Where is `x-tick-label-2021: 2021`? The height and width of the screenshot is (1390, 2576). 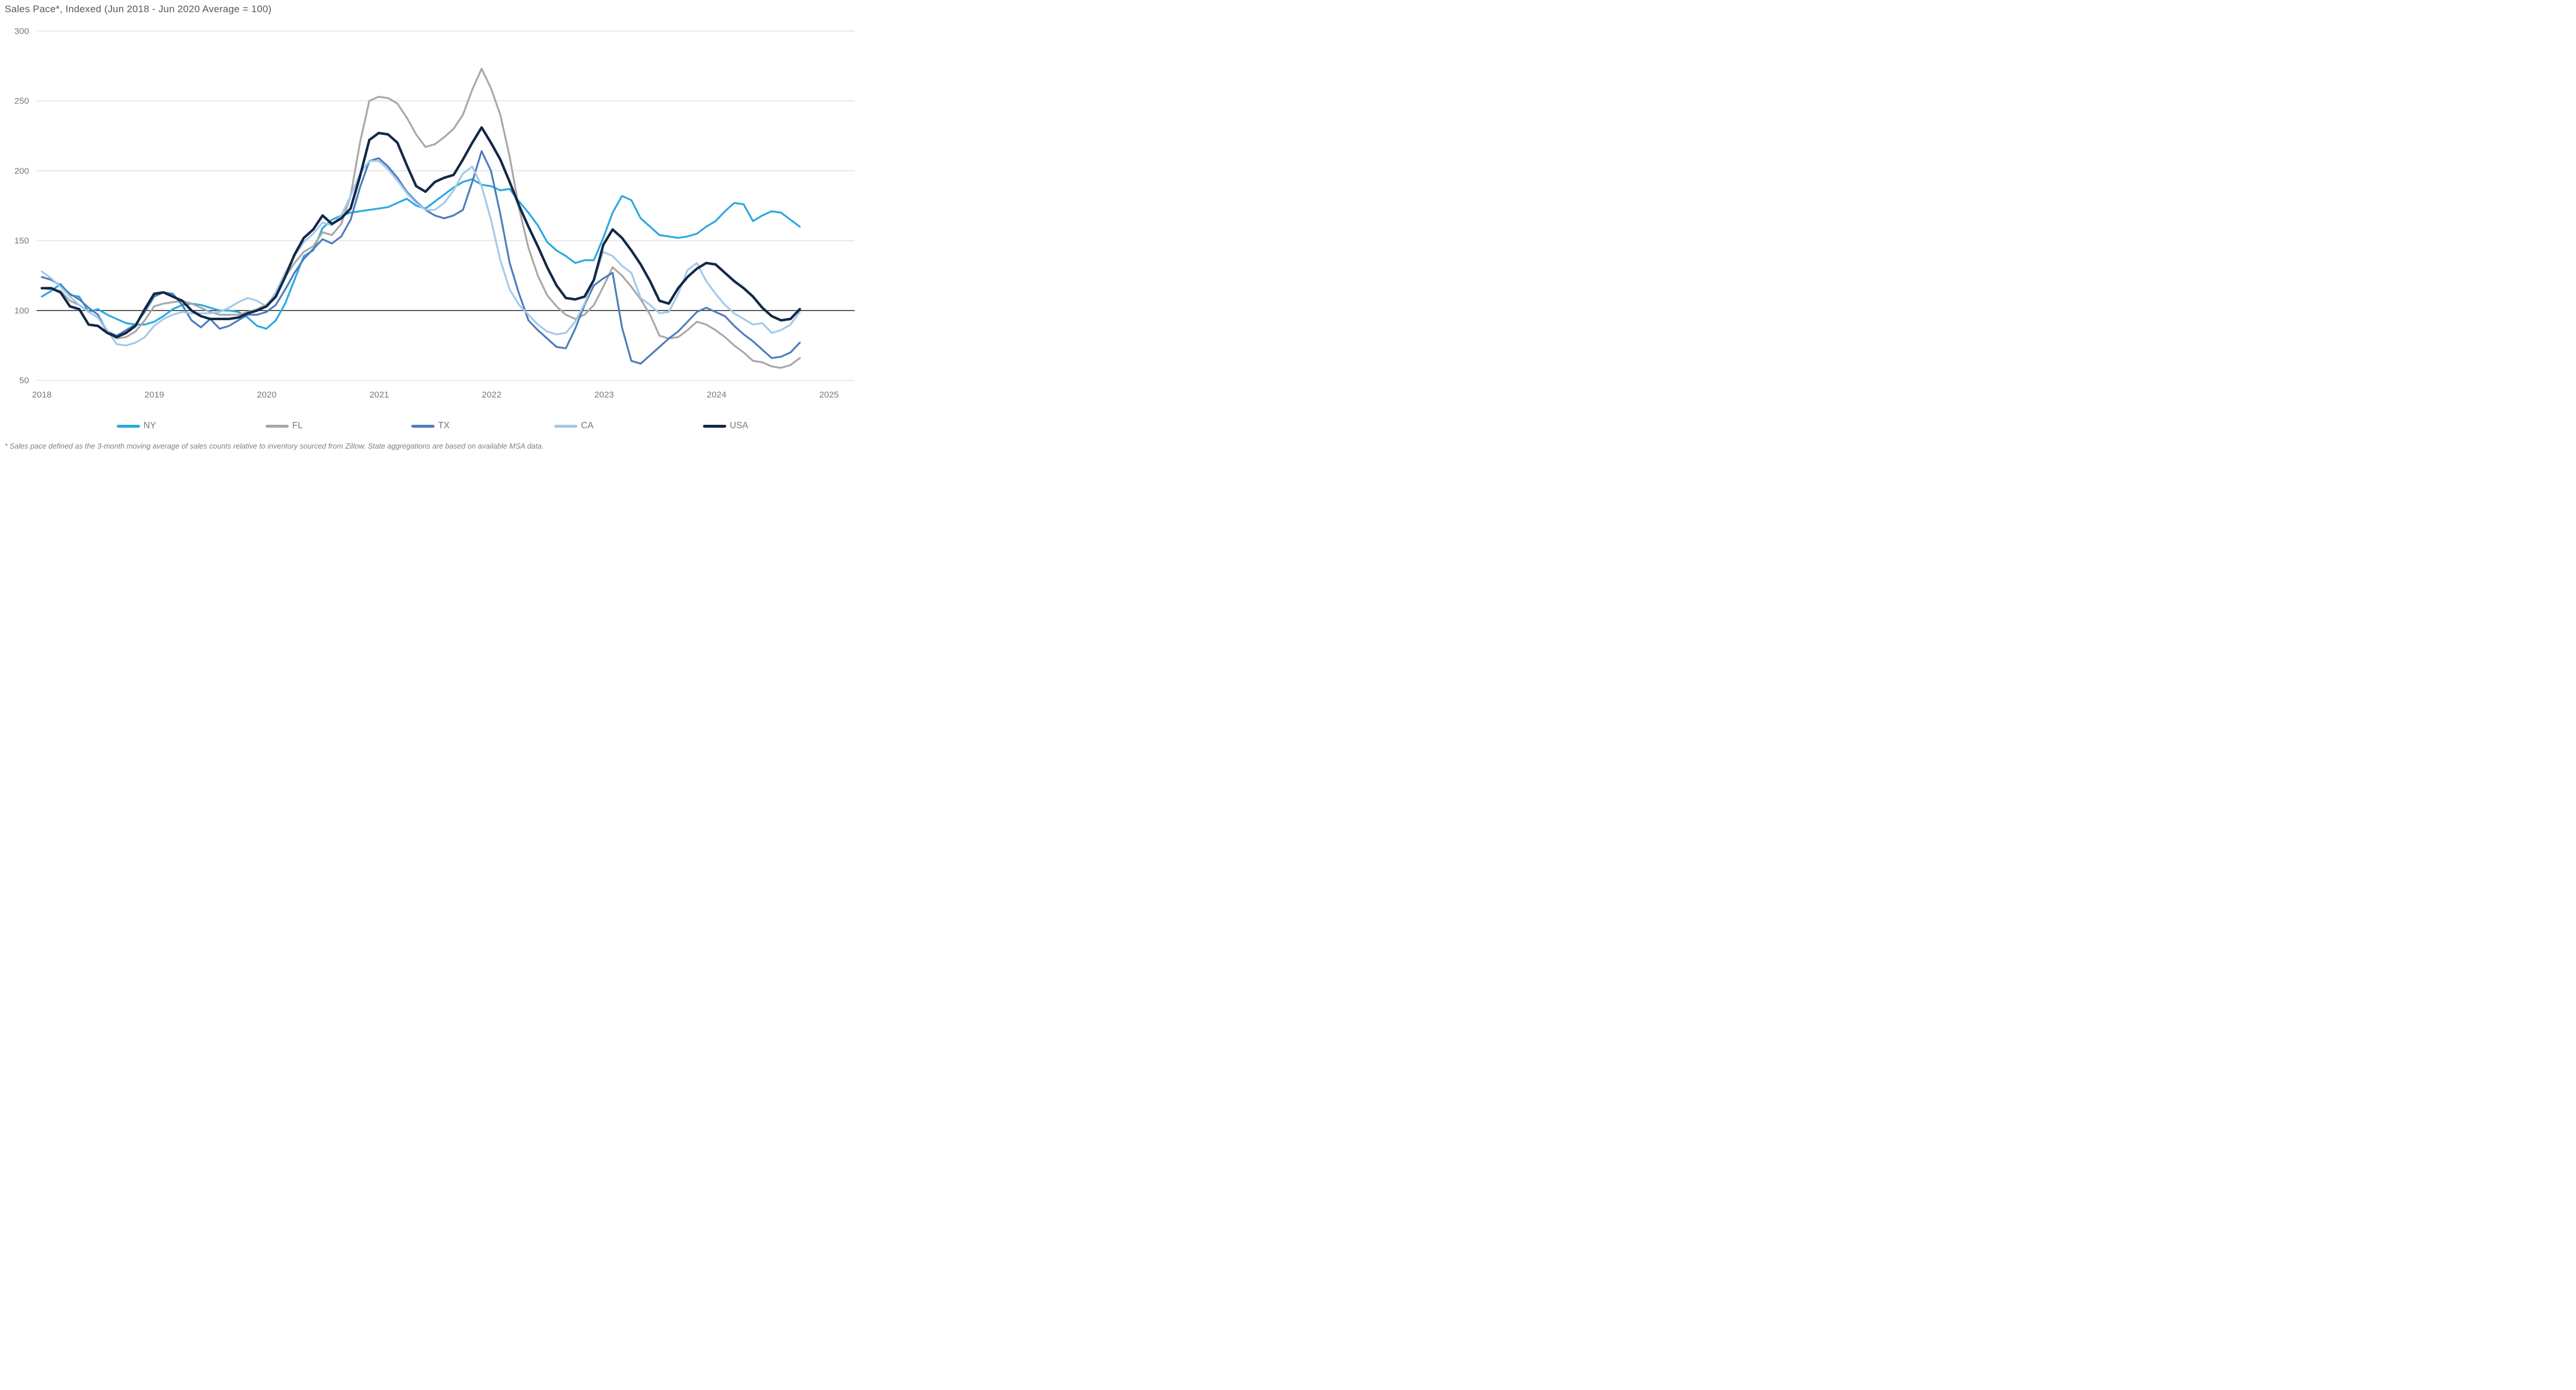
x-tick-label-2021: 2021 is located at coordinates (379, 395).